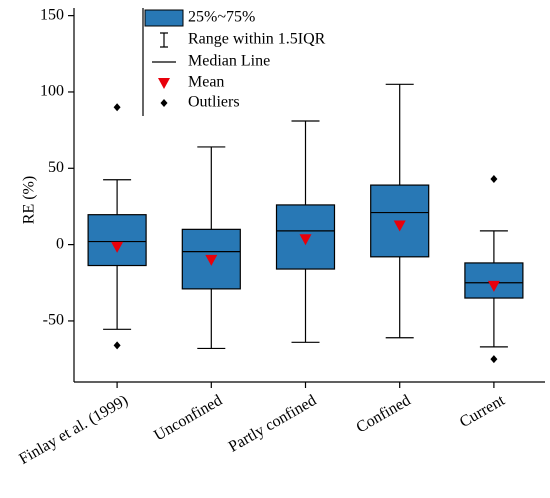  Describe the element at coordinates (60, 243) in the screenshot. I see `y-tick-label: 0` at that location.